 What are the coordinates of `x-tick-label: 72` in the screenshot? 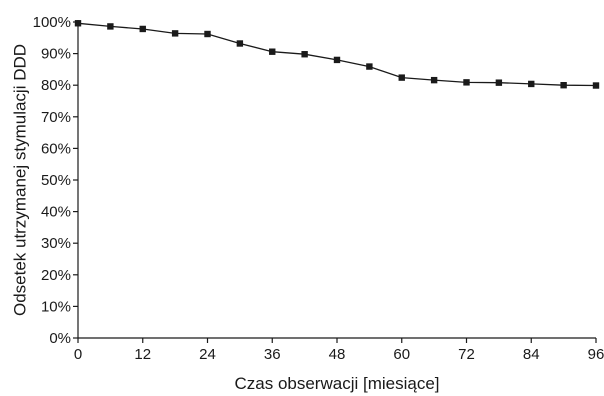 It's located at (466, 354).